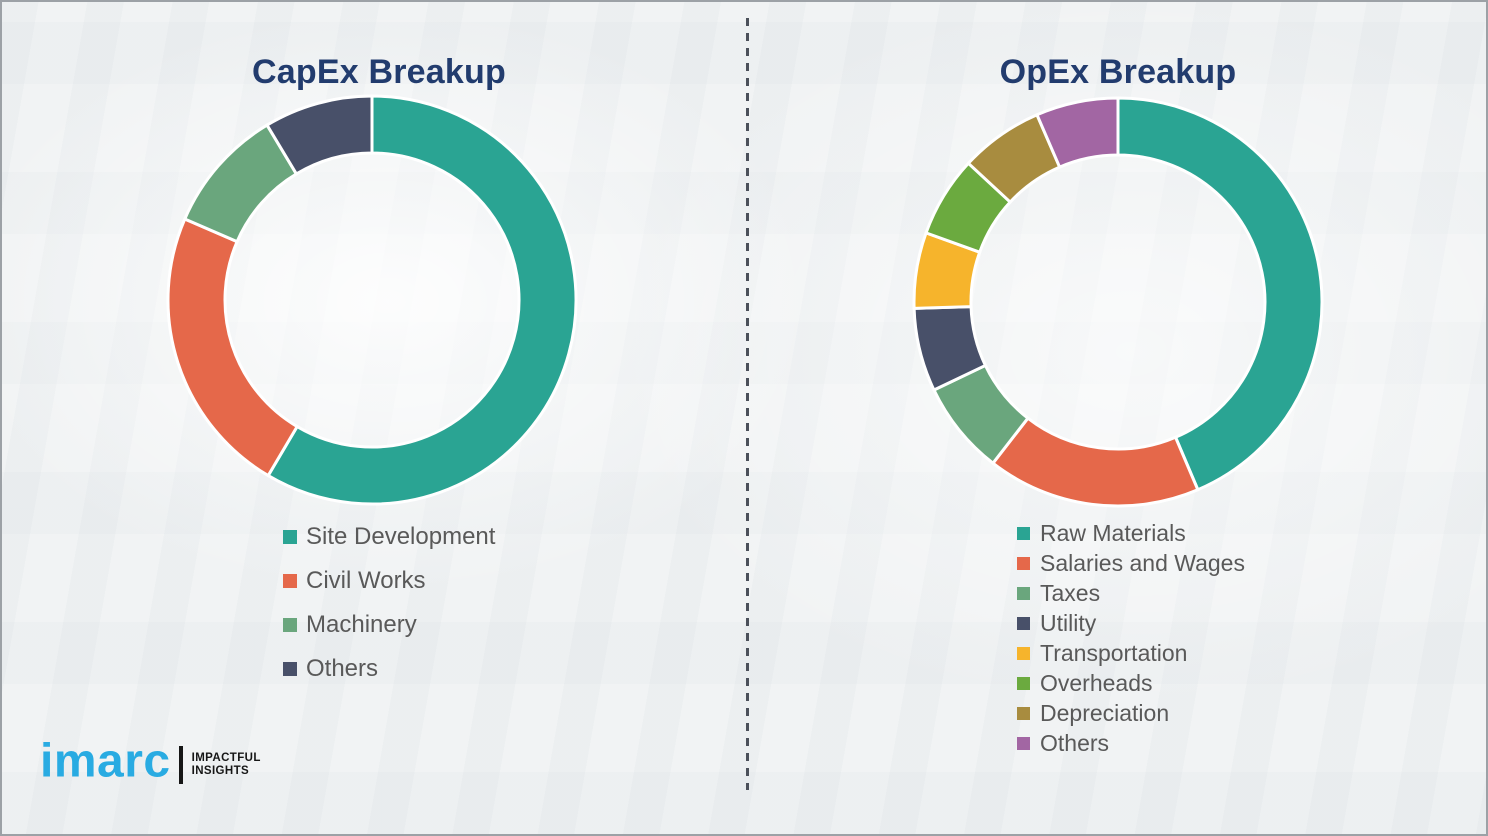 This screenshot has height=836, width=1488. I want to click on opex-chart-title: OpEx Breakup, so click(1118, 71).